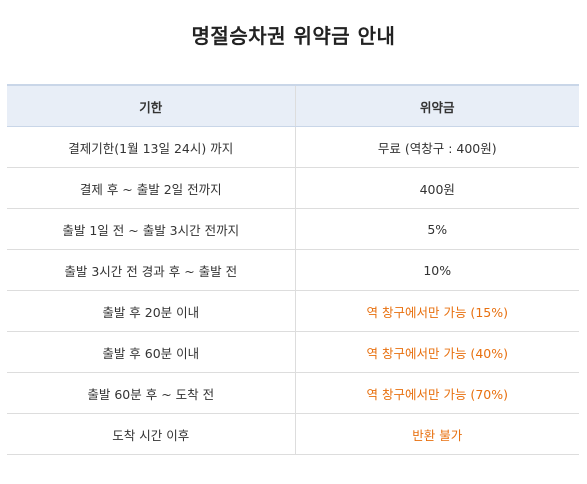 This screenshot has height=484, width=587. What do you see at coordinates (436, 105) in the screenshot?
I see `header-fee: 위약금` at bounding box center [436, 105].